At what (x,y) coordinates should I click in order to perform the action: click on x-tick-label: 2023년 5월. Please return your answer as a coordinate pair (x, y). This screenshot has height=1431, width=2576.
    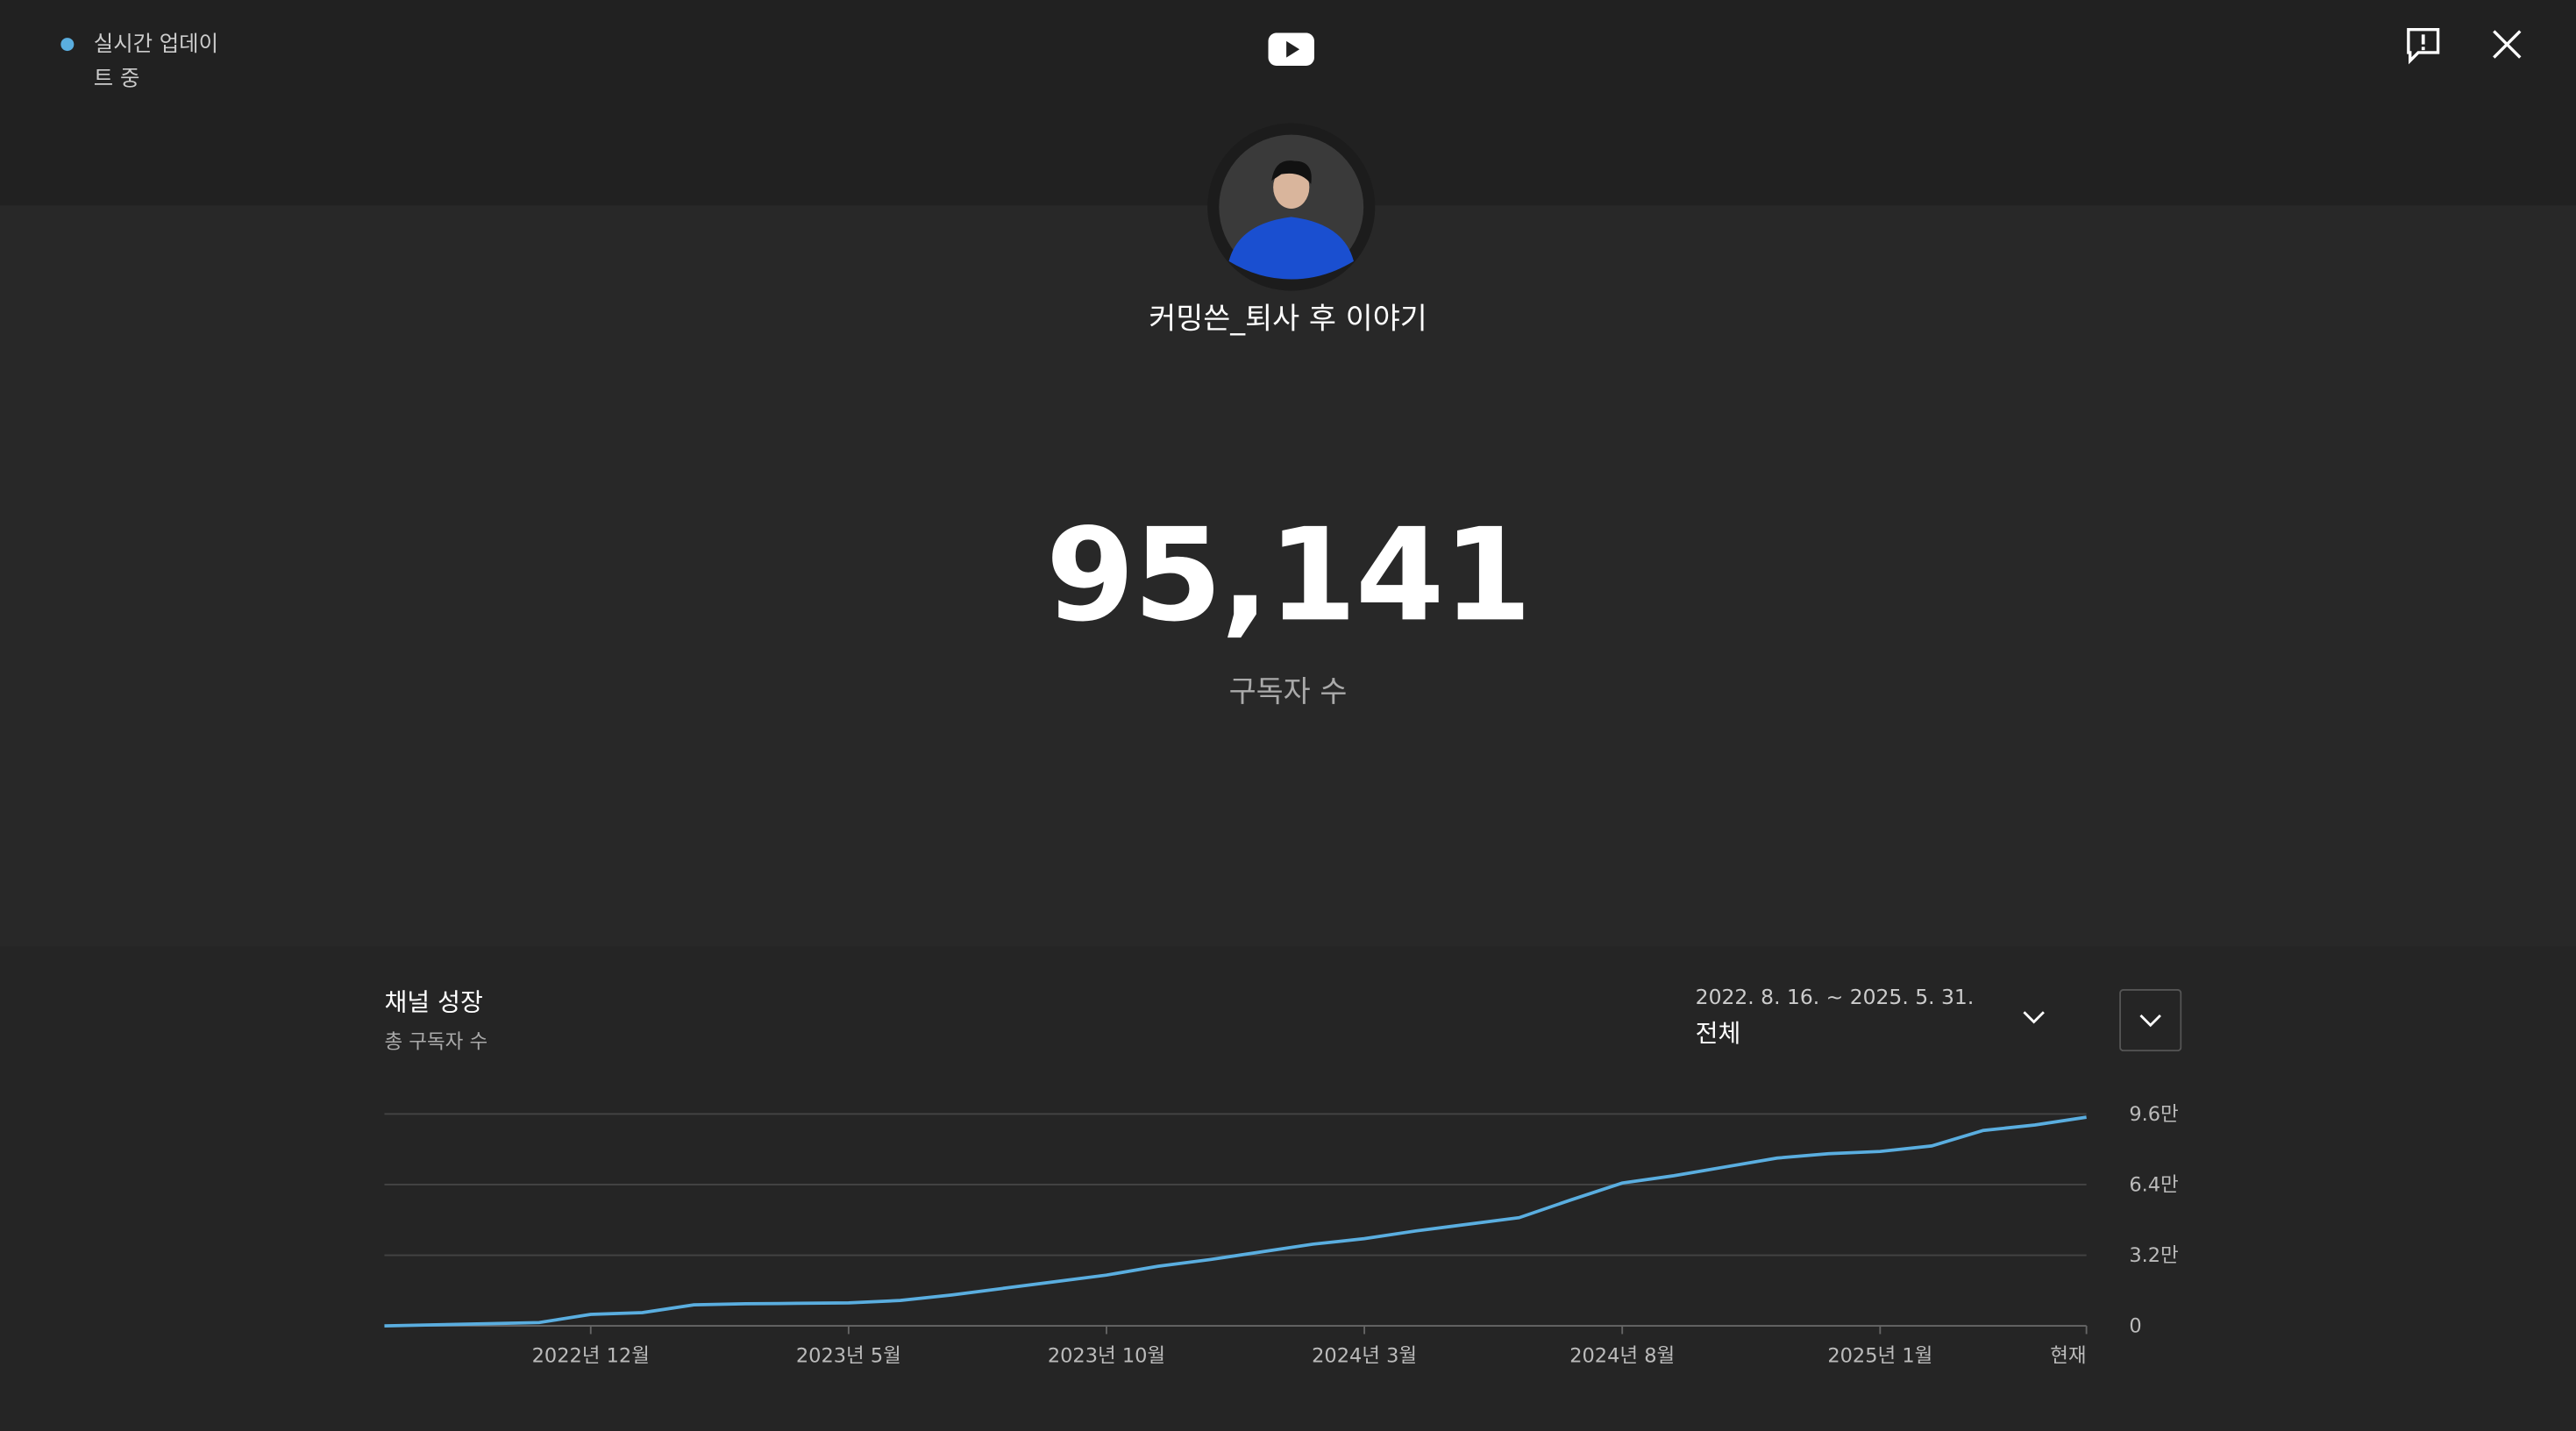
    Looking at the image, I should click on (848, 1355).